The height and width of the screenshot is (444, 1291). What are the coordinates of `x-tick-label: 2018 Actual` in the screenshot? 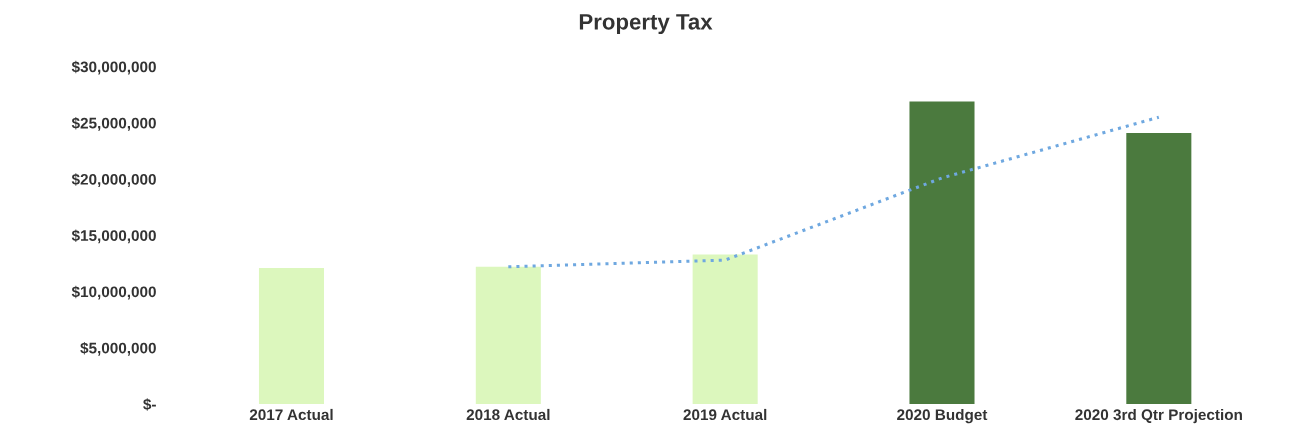 It's located at (508, 414).